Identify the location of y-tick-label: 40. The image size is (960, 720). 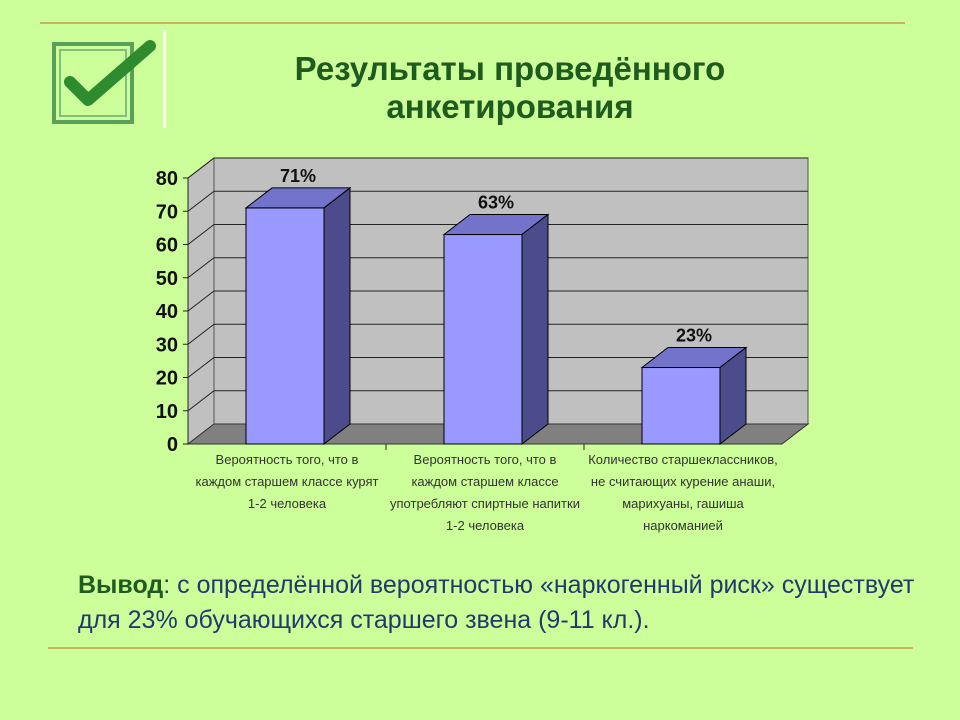
(167, 312).